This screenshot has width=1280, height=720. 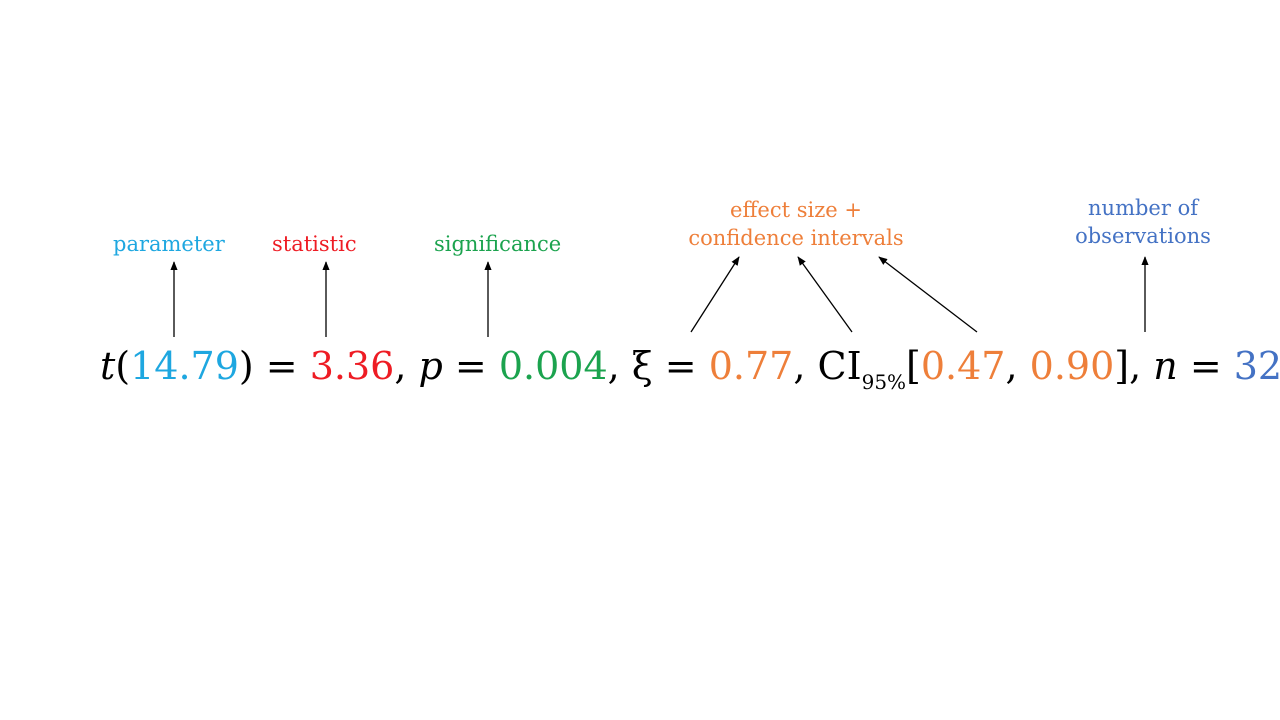 I want to click on statistic-value: 3.36, so click(x=352, y=366).